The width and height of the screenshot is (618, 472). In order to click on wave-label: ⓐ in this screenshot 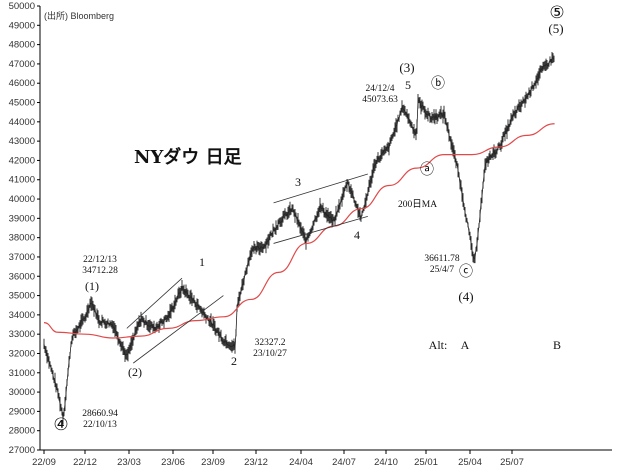, I will do `click(427, 170)`.